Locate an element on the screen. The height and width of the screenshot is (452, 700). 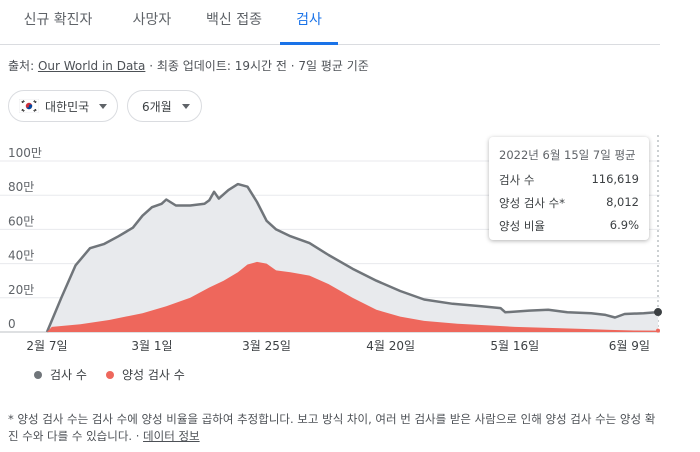
y-tick-label: 60만 is located at coordinates (21, 221).